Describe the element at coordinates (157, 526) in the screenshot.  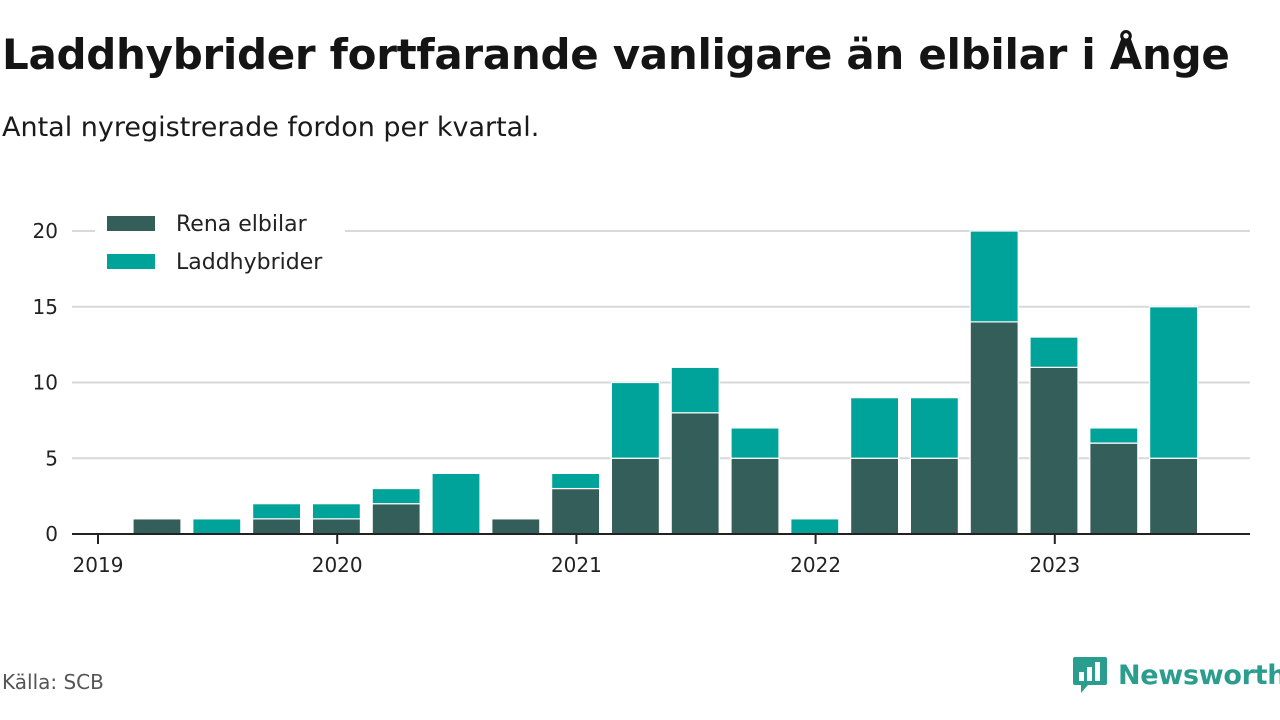
I see `bar-rena-elbilar-2019-Q1` at that location.